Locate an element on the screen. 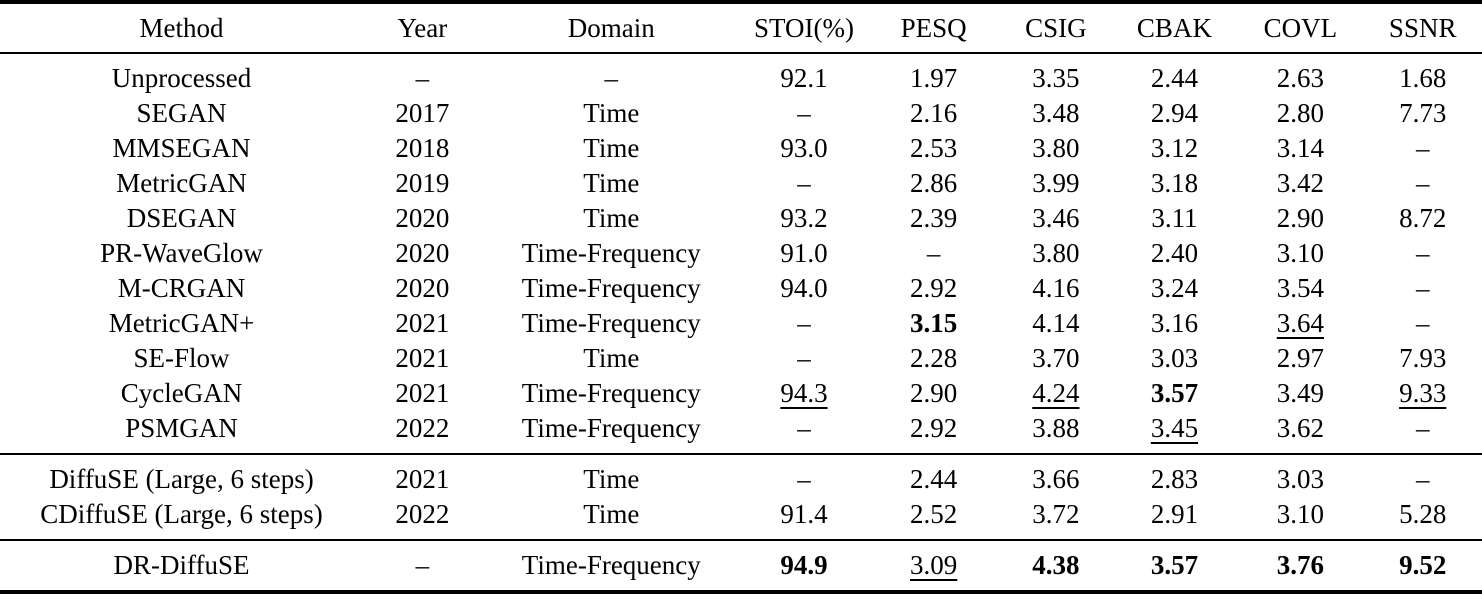  cell-year: 2022 is located at coordinates (422, 428).